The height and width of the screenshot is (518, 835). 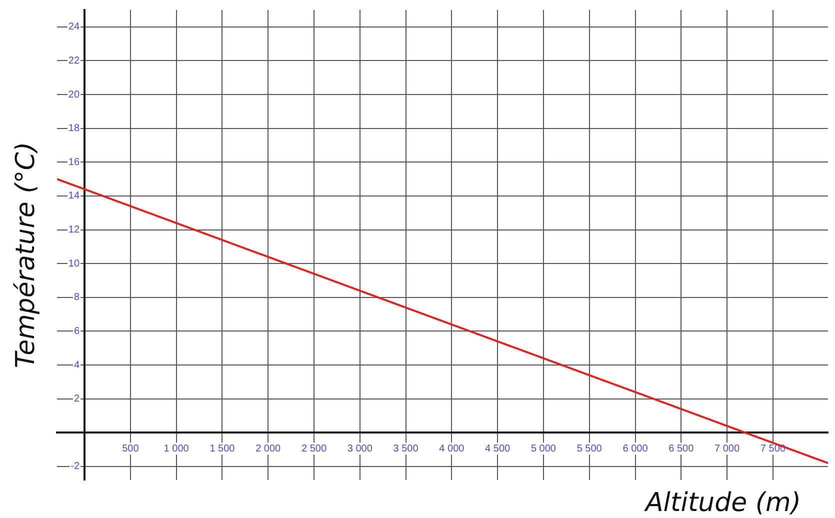 What do you see at coordinates (74, 162) in the screenshot?
I see `y-tick-label: 16` at bounding box center [74, 162].